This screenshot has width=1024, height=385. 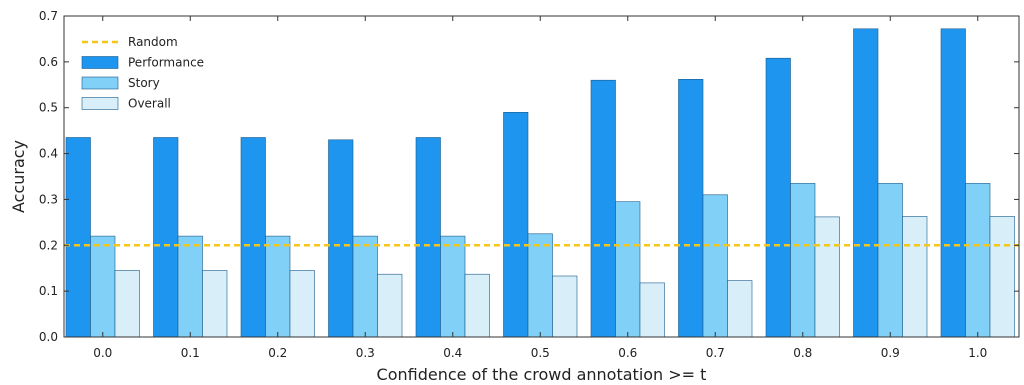 What do you see at coordinates (715, 353) in the screenshot?
I see `x-tick-label: 0.7` at bounding box center [715, 353].